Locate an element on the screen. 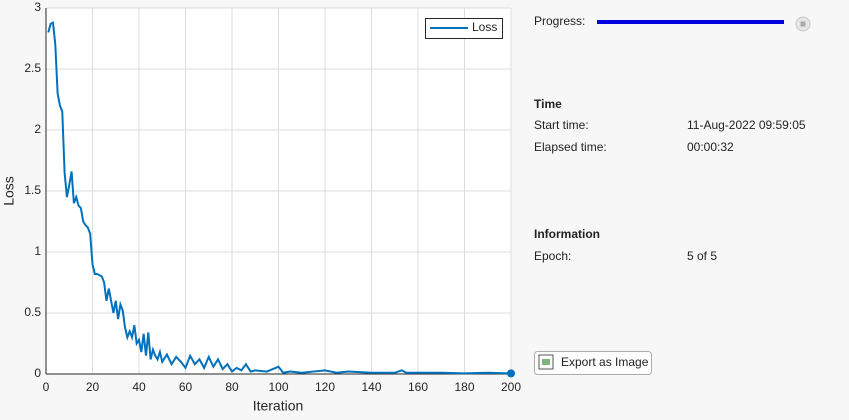 Image resolution: width=849 pixels, height=420 pixels. x-tick-label: 40 is located at coordinates (139, 387).